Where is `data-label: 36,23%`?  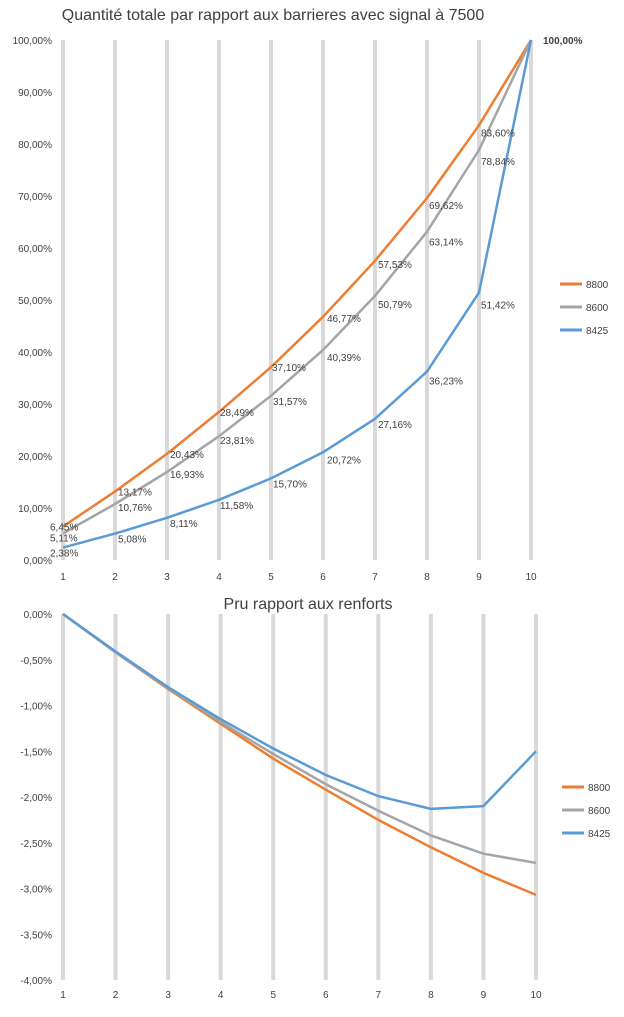
data-label: 36,23% is located at coordinates (446, 382).